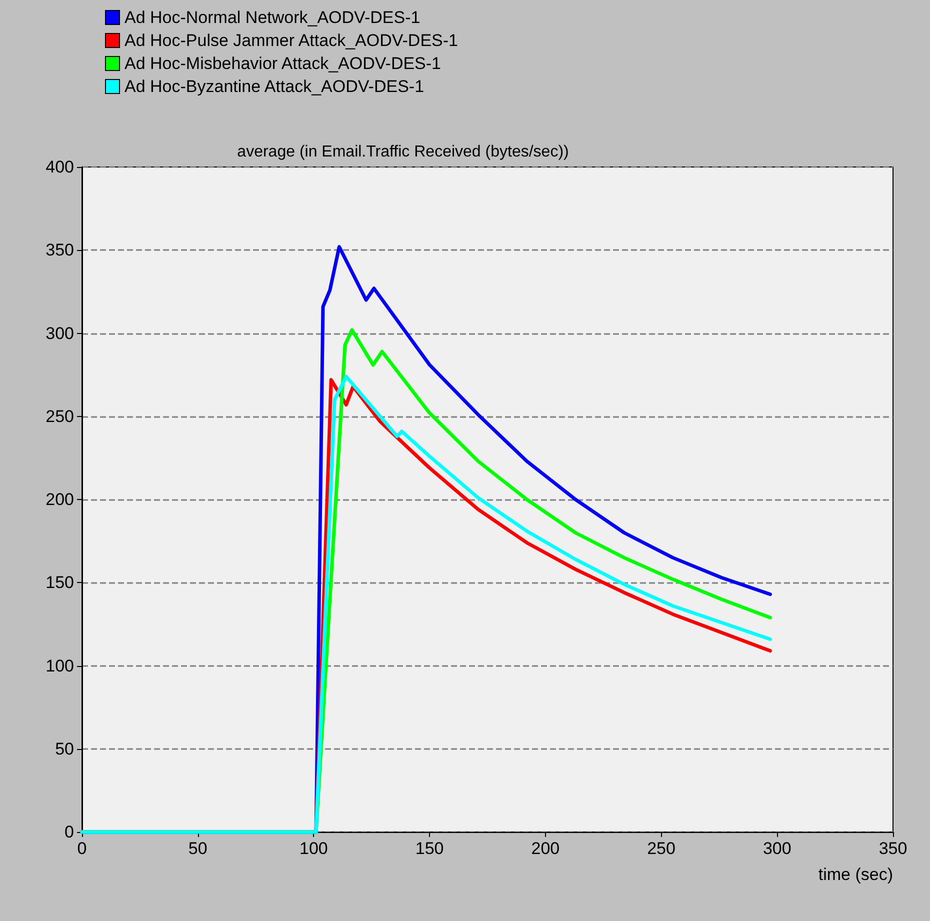  What do you see at coordinates (60, 582) in the screenshot?
I see `y-tick-label: 150` at bounding box center [60, 582].